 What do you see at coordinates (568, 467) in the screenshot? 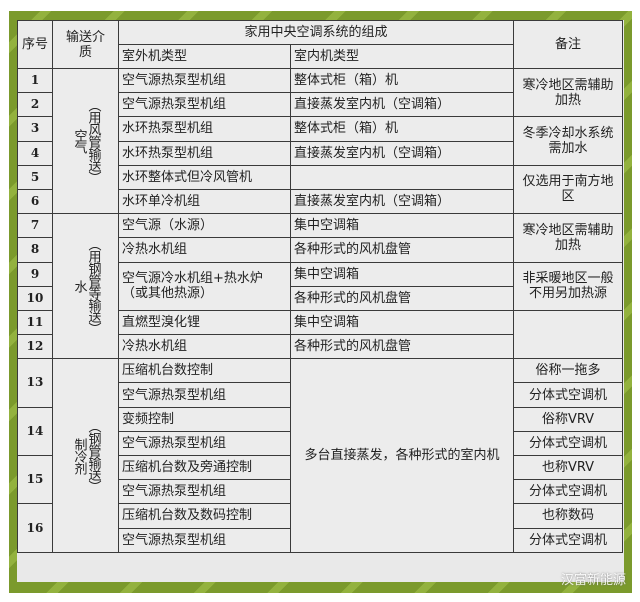
I see `remark-cell: 也称VRV` at bounding box center [568, 467].